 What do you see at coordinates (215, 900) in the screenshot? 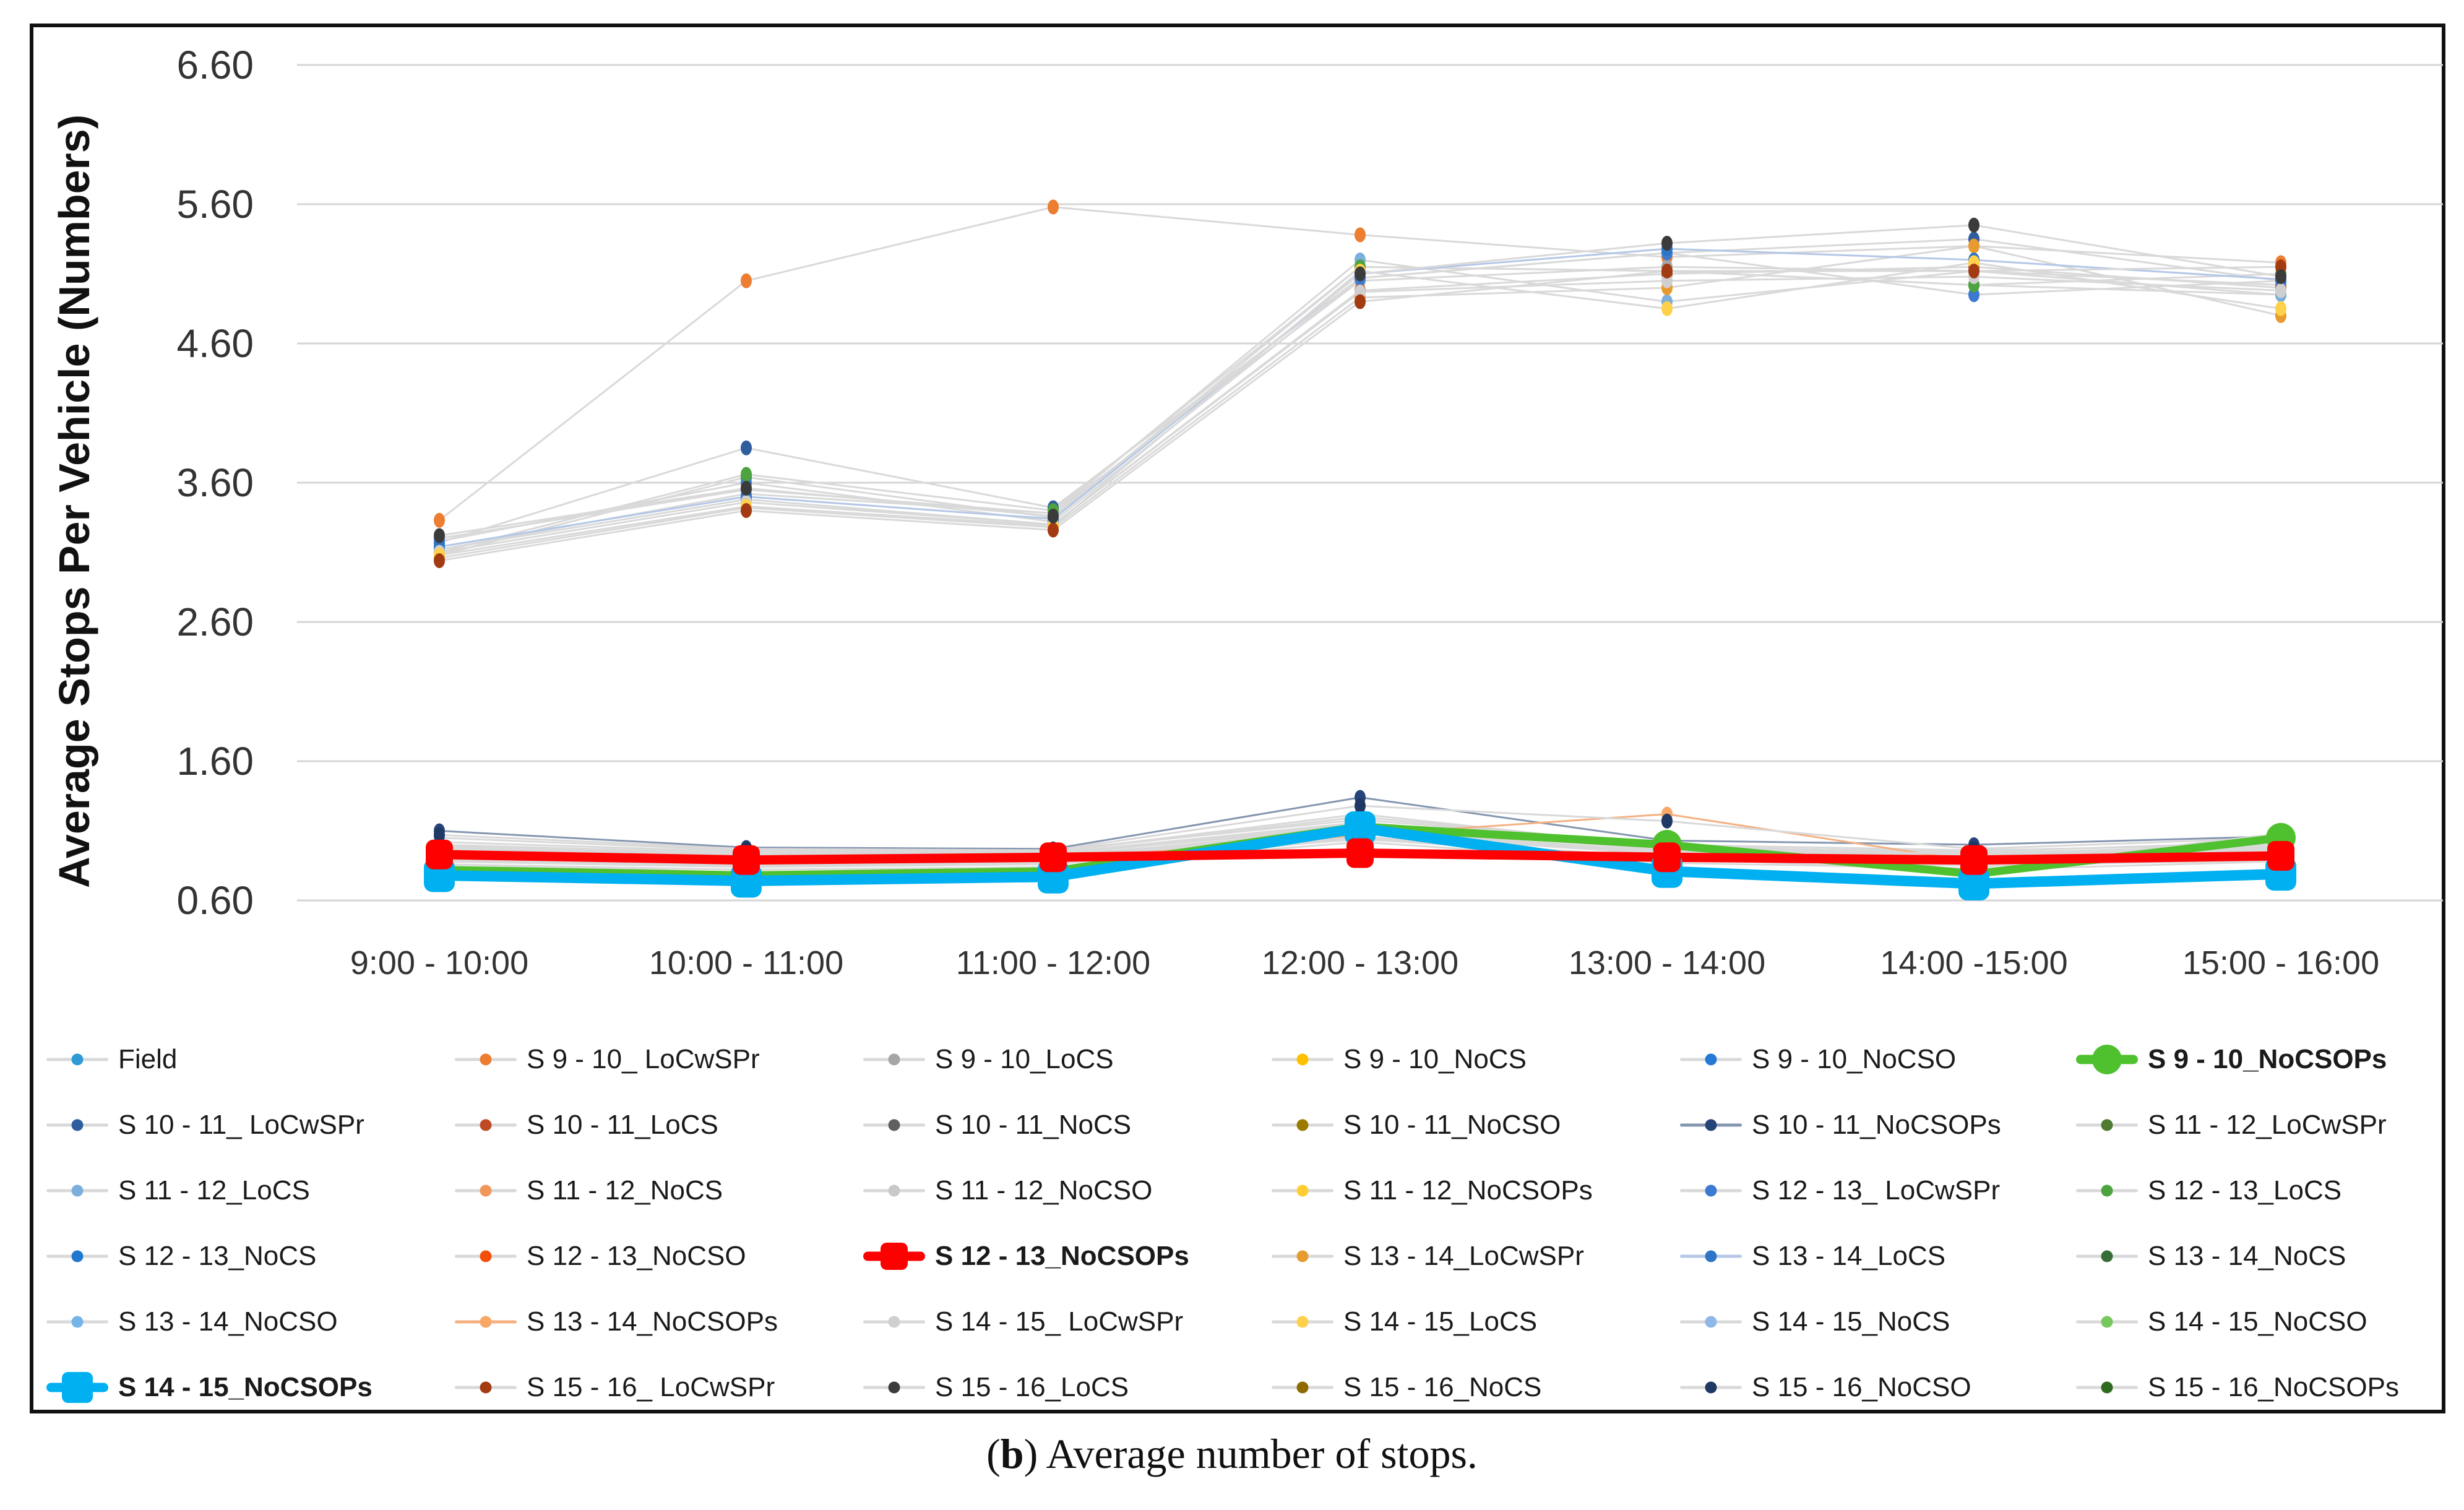
I see `y-tick-label: 0.60` at bounding box center [215, 900].